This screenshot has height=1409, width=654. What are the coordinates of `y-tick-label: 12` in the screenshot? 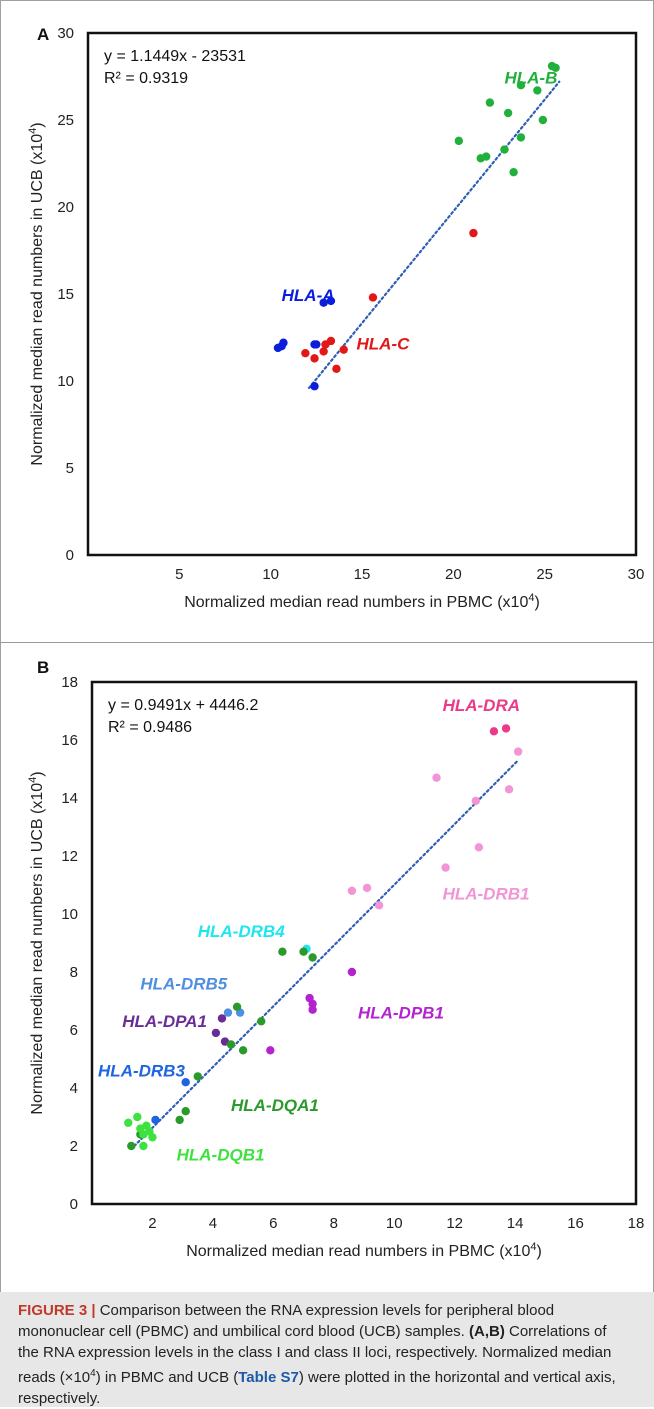 It's located at (69, 856).